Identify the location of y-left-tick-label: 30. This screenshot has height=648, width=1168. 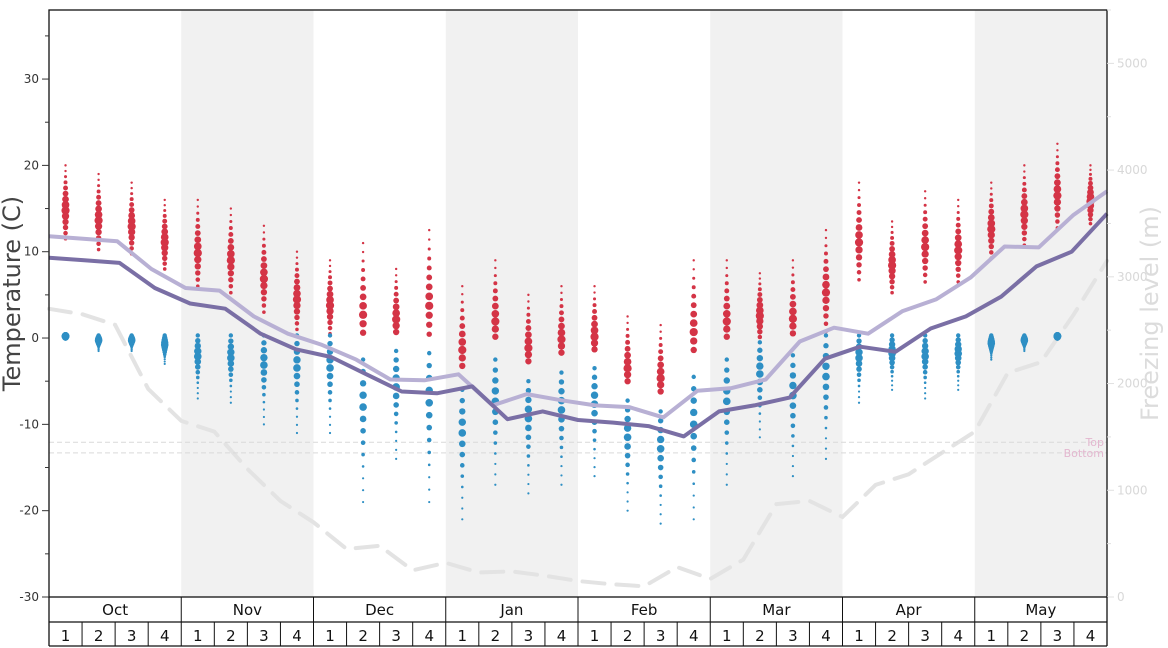
(31, 79).